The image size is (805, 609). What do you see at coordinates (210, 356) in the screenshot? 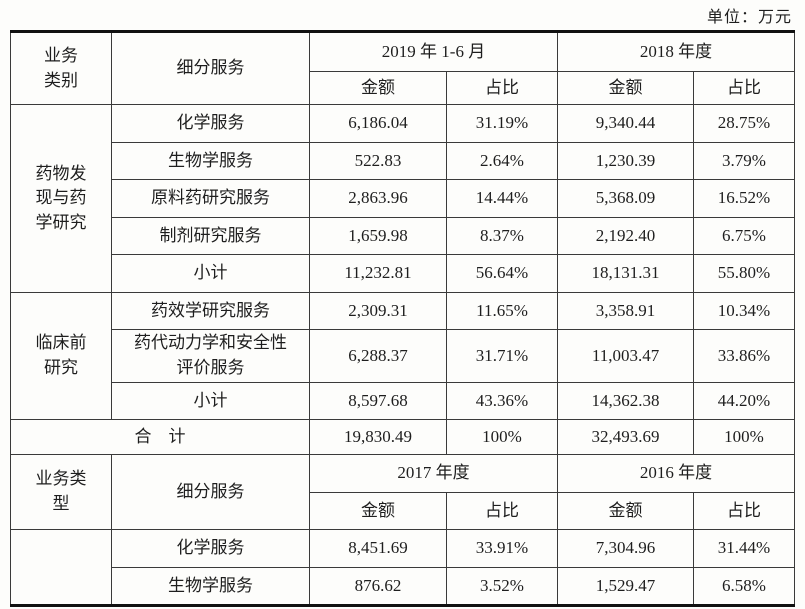
I see `service-cell: 药代动力学和安全性 评价服务` at bounding box center [210, 356].